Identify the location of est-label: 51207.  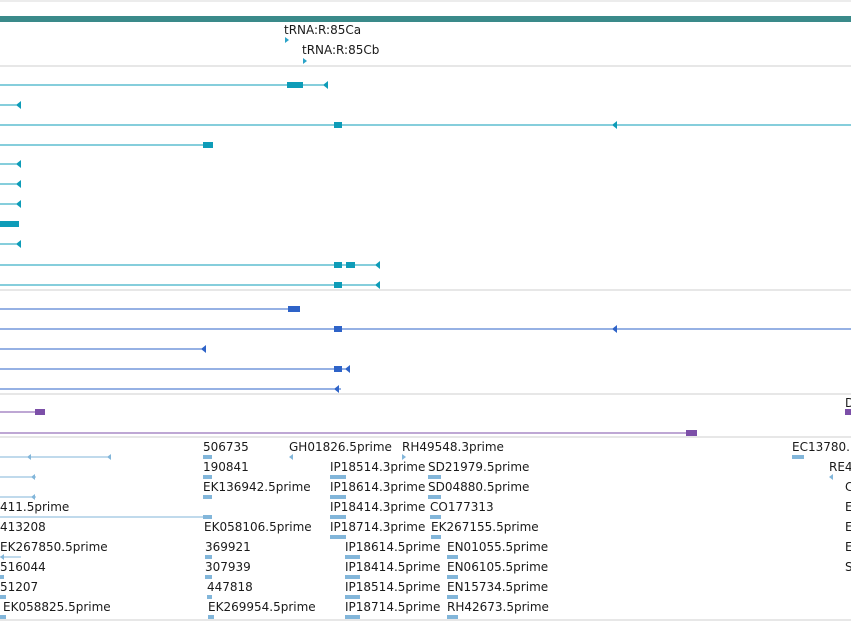
(19, 587).